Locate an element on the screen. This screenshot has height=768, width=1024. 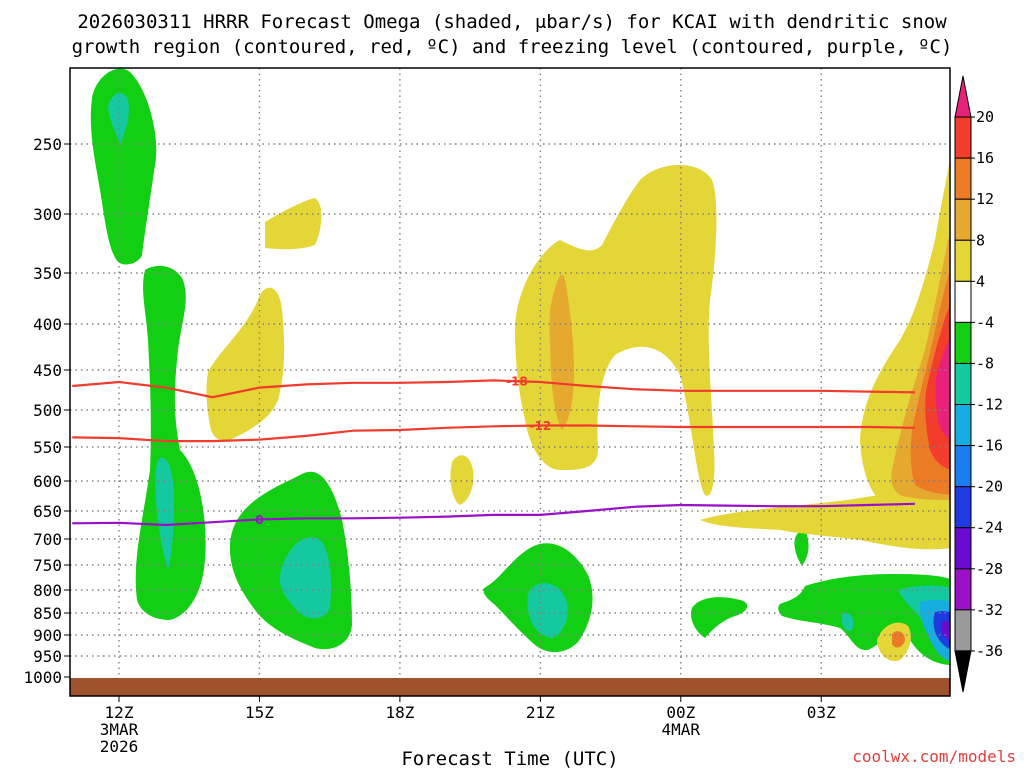
colorbar-label: 4 is located at coordinates (980, 281).